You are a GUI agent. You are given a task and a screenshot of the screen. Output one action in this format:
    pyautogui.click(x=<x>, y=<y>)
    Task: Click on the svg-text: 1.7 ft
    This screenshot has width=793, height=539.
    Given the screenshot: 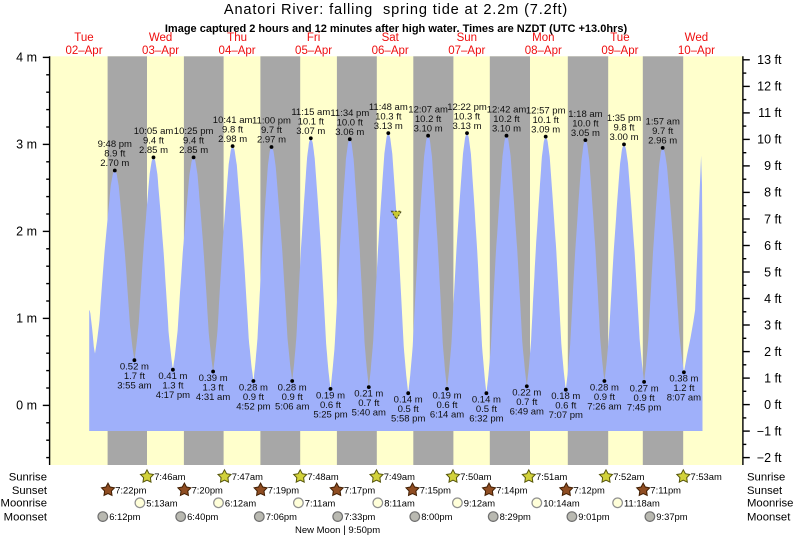 What is the action you would take?
    pyautogui.click(x=134, y=376)
    